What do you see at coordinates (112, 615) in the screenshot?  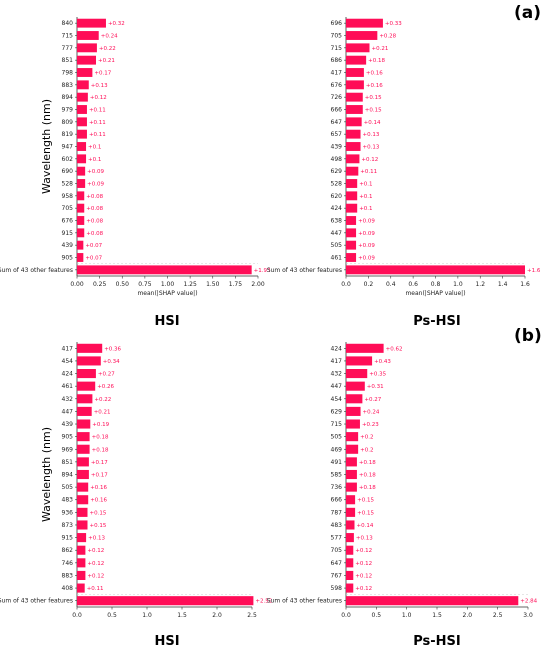 I see `x-tick-label: 0.5` at bounding box center [112, 615].